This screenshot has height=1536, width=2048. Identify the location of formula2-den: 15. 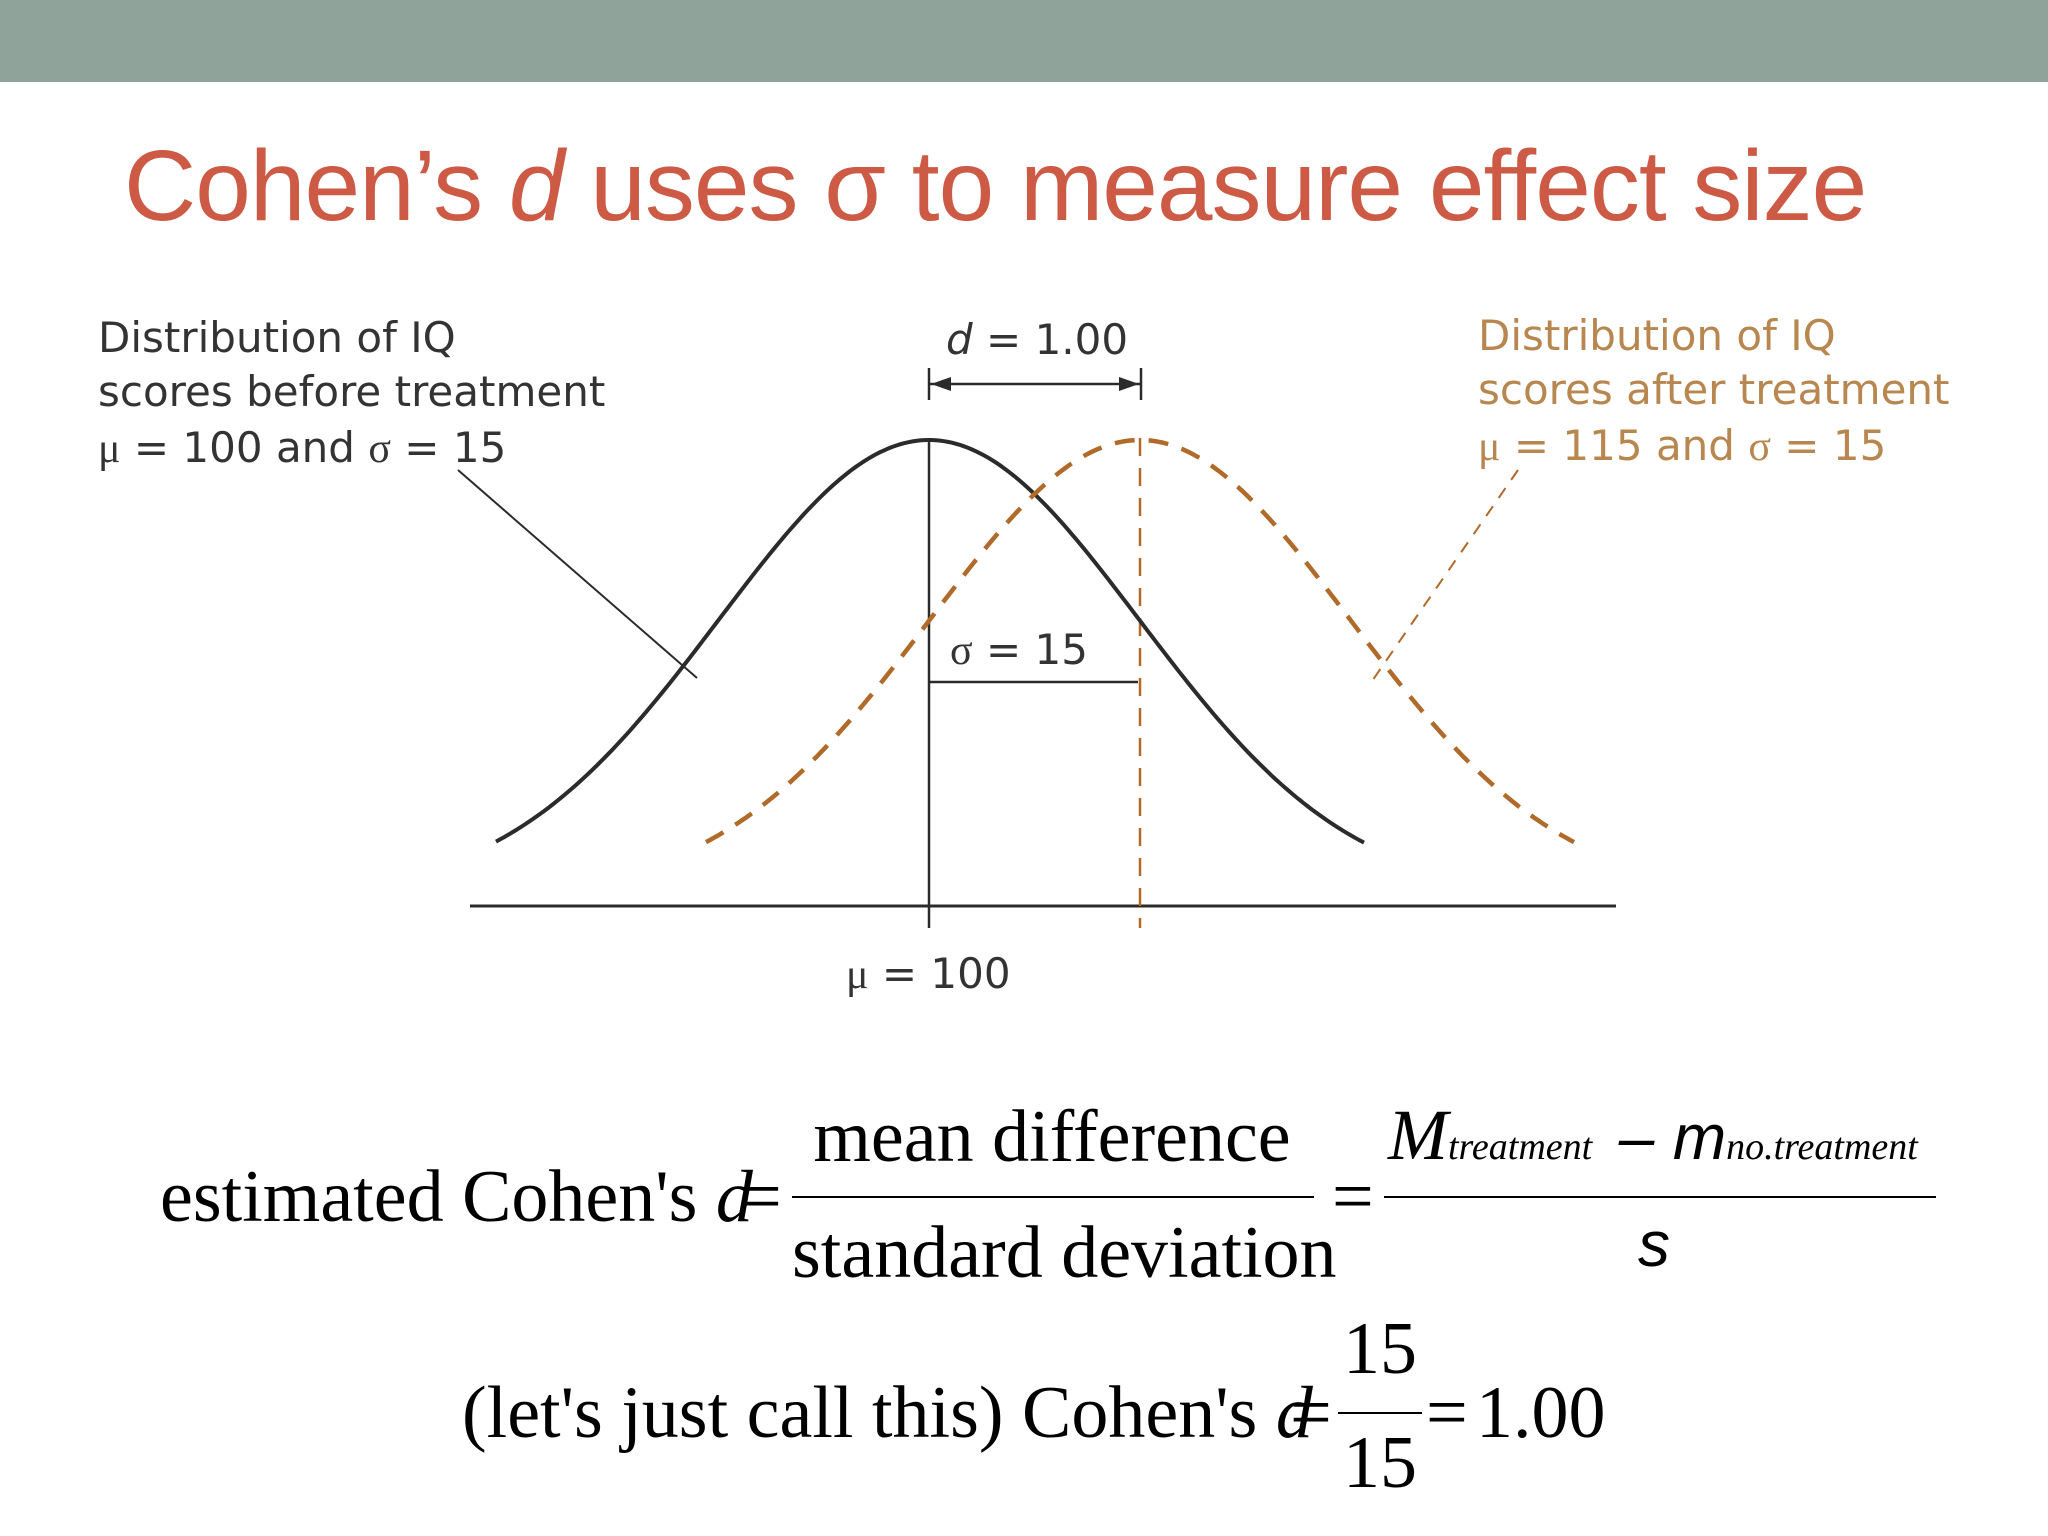
(1380, 1463).